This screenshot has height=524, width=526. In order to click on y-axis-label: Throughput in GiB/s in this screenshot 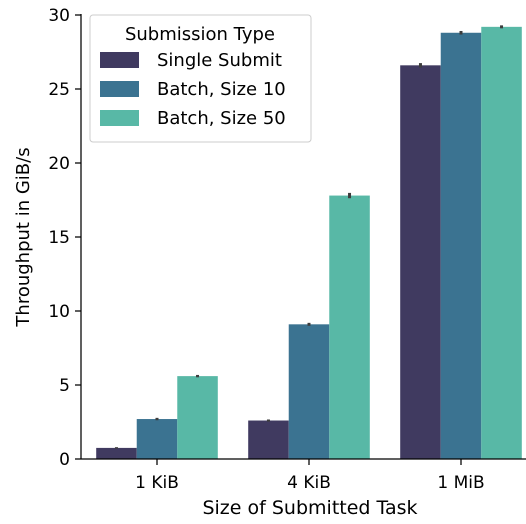, I will do `click(23, 237)`.